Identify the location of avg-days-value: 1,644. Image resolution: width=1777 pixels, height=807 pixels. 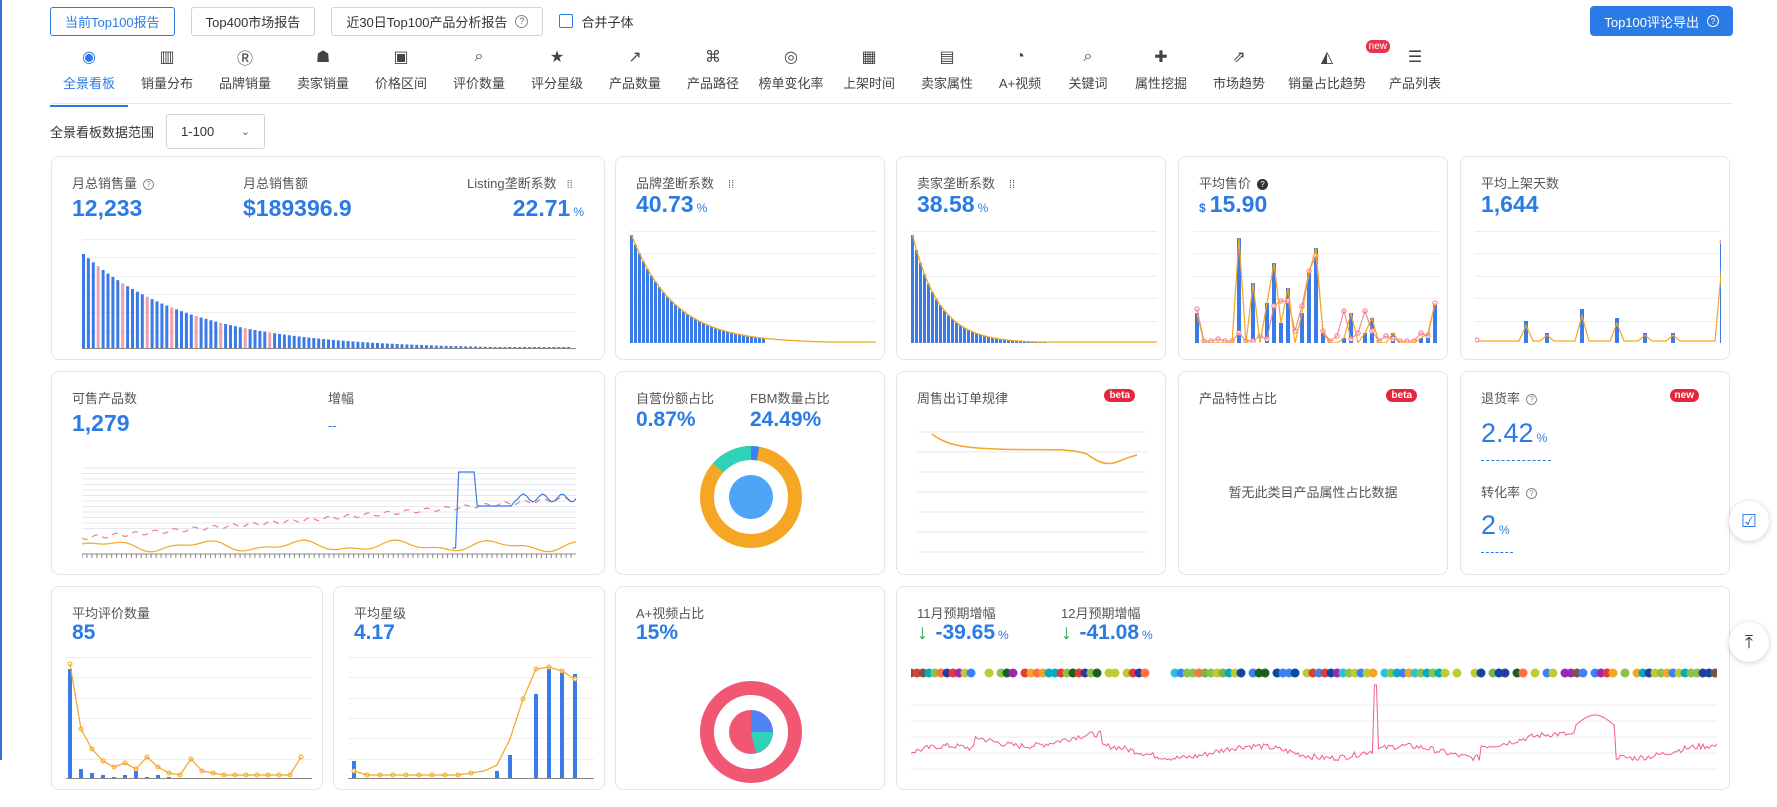
(1510, 204).